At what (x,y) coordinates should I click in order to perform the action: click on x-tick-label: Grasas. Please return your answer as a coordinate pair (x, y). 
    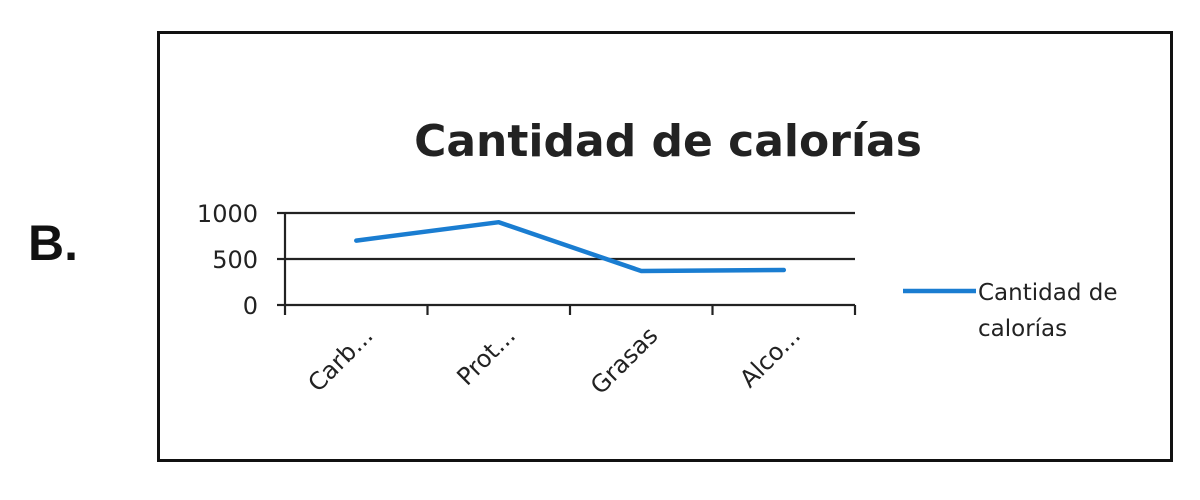
    Looking at the image, I should click on (624, 360).